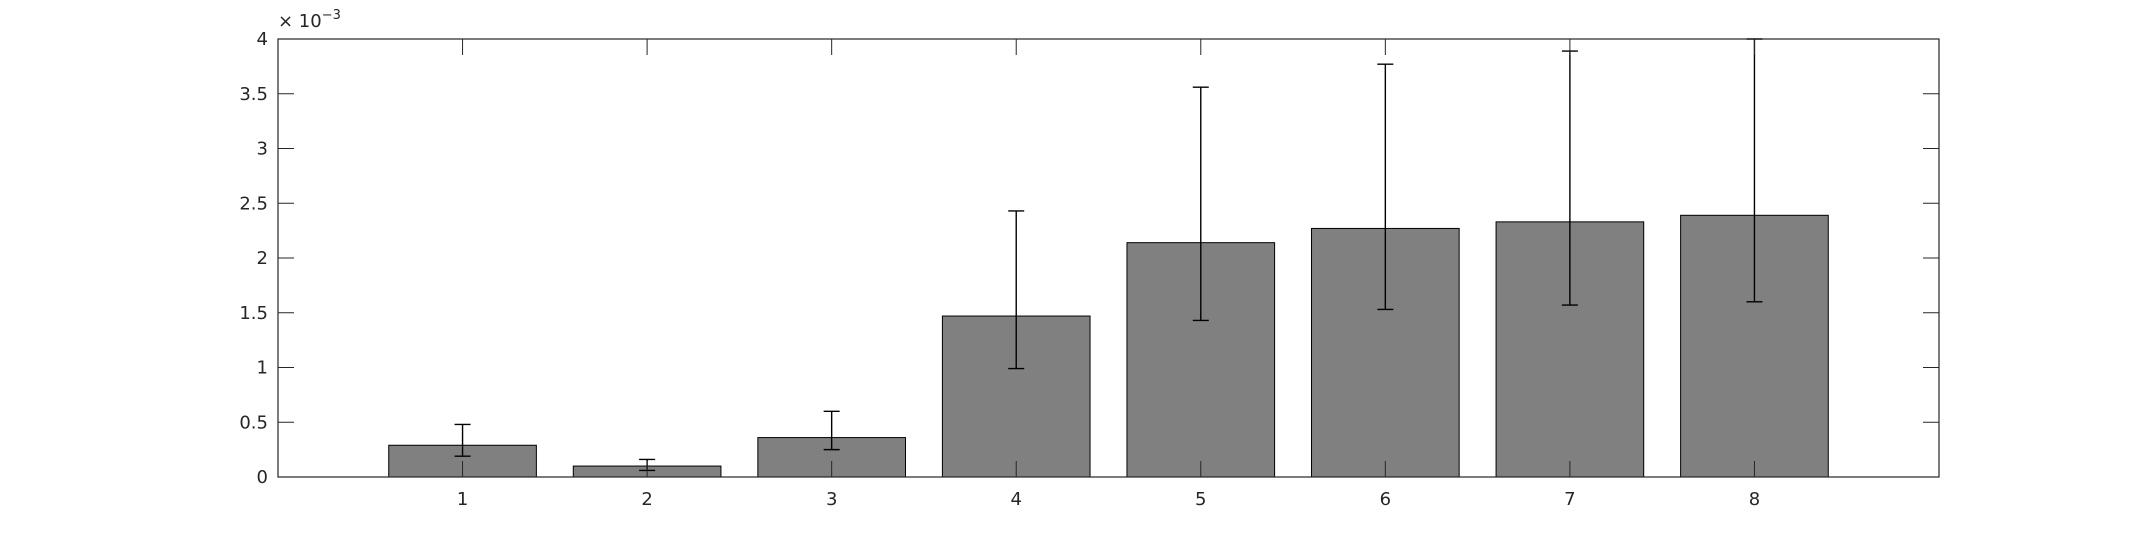 Image resolution: width=2133 pixels, height=533 pixels. I want to click on y-tick-label-3: 1.5, so click(253, 313).